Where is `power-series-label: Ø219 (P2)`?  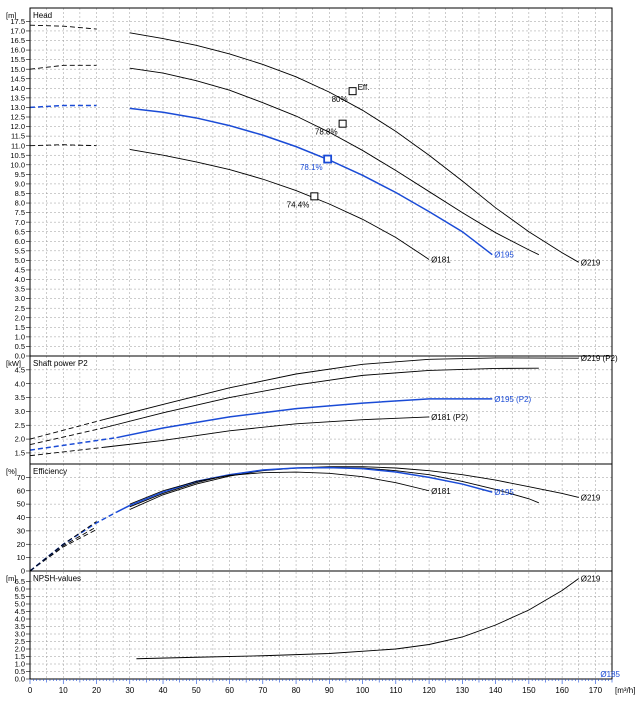 power-series-label: Ø219 (P2) is located at coordinates (599, 358).